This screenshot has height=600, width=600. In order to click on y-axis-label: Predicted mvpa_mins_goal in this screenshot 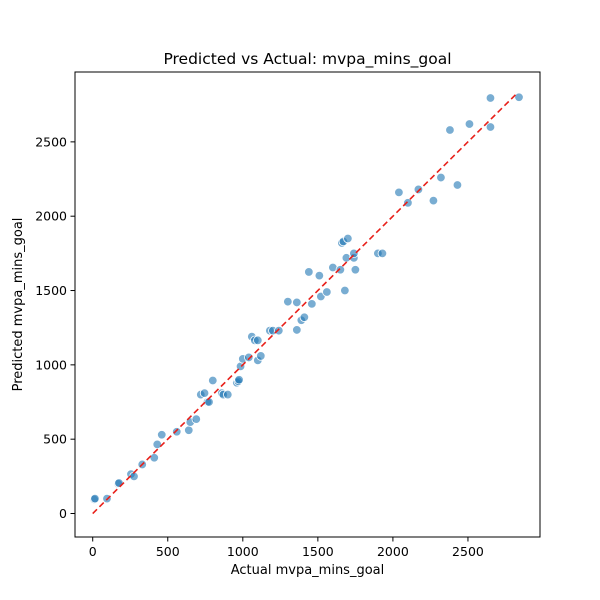, I will do `click(18, 305)`.